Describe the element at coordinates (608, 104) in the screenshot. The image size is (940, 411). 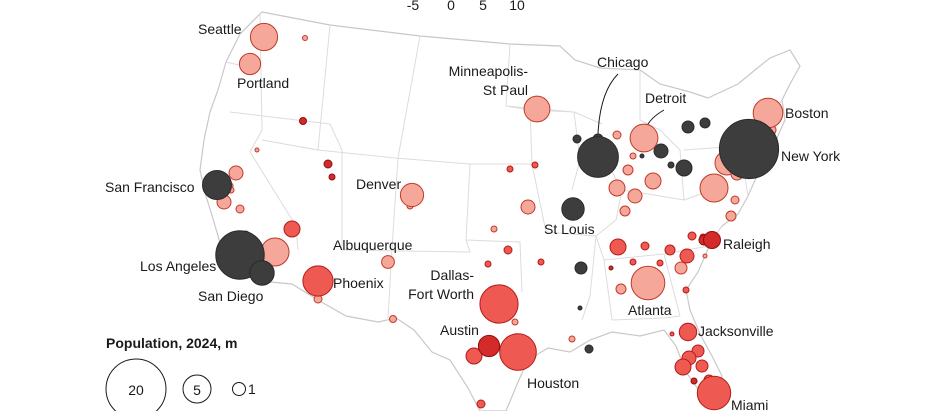
I see `chicago-leader` at that location.